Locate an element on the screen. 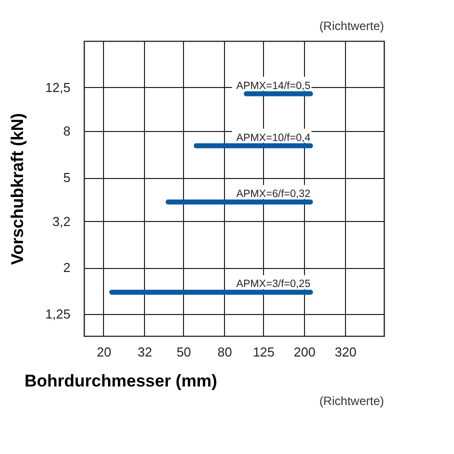  x-tick-label: 200 is located at coordinates (305, 352).